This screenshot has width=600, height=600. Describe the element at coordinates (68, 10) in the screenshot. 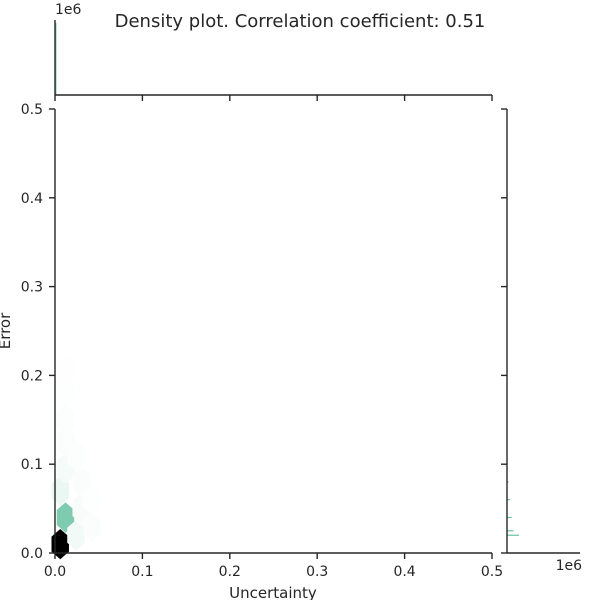

I see `top-marginal-exponent: 1e6` at that location.